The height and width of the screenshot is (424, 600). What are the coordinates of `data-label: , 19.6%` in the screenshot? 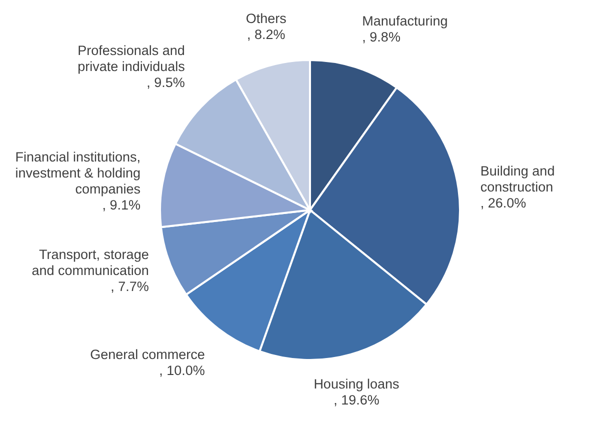 It's located at (357, 400).